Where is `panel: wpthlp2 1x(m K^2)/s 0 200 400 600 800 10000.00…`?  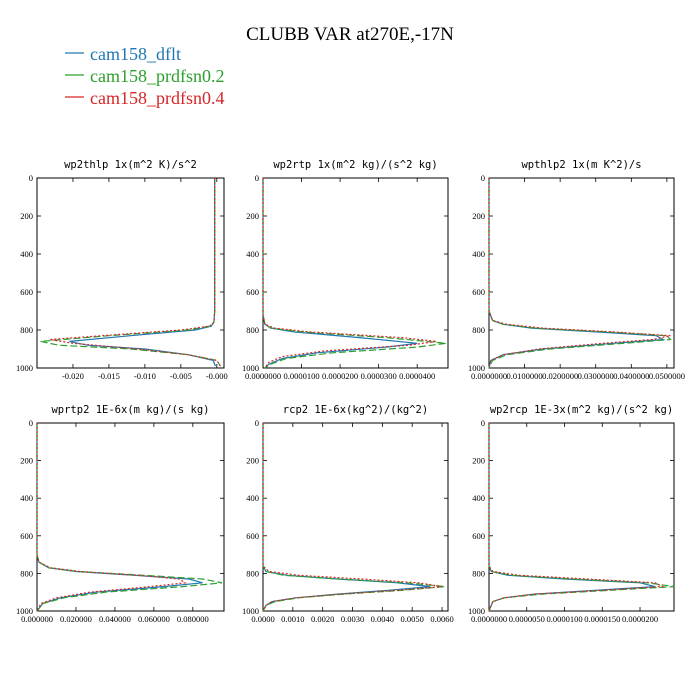 panel: wpthlp2 1x(m K^2)/s 0 200 400 600 800 10000.00… is located at coordinates (576, 270).